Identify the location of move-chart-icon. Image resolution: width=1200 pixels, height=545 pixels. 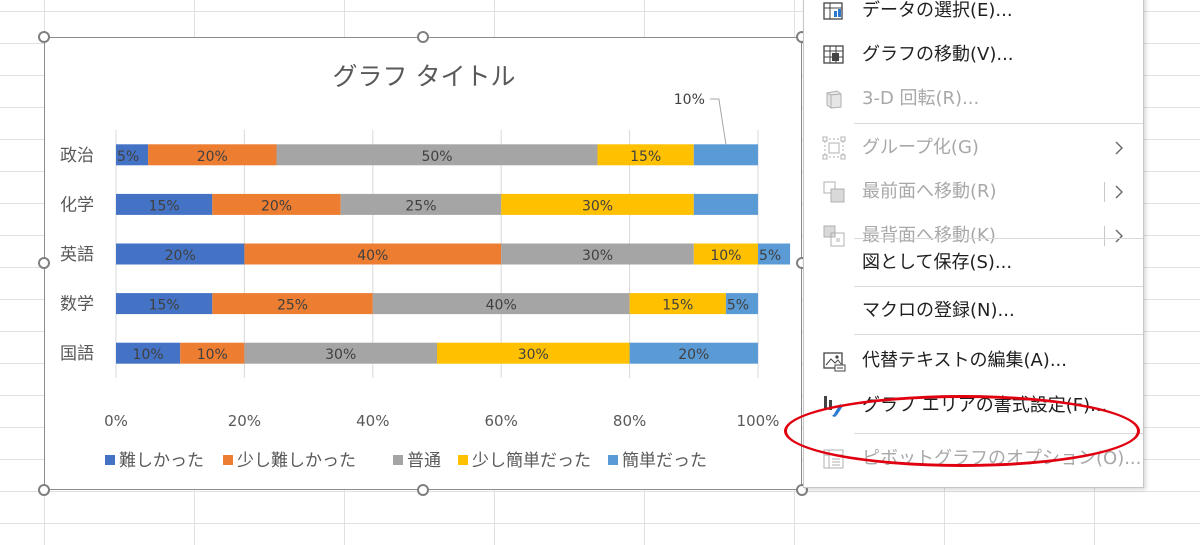
(834, 55).